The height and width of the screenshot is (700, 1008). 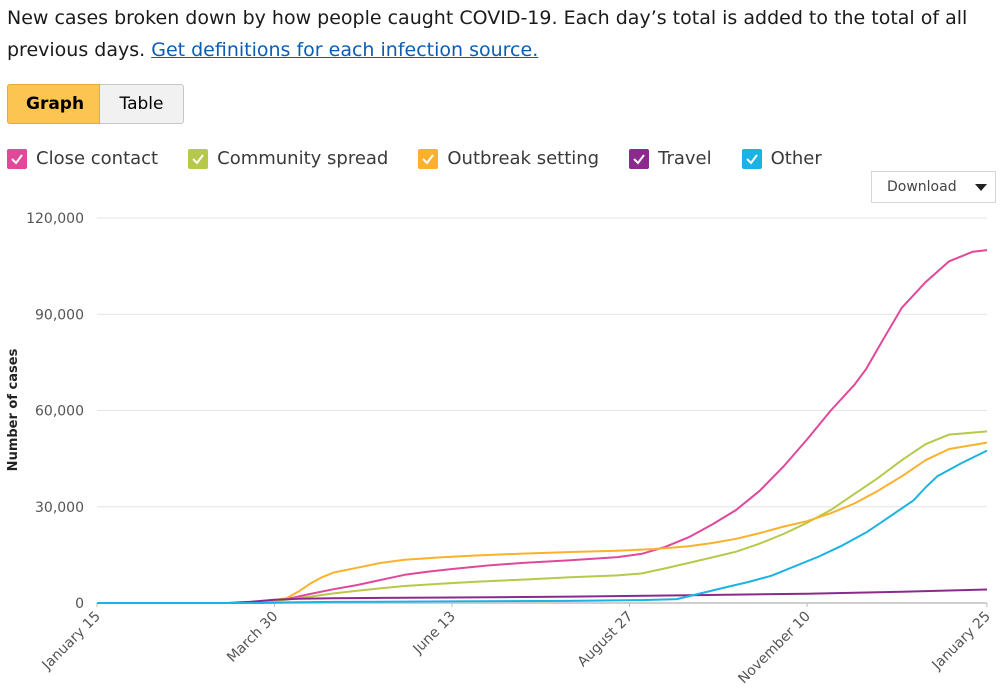 I want to click on legend-label: Community spread, so click(x=303, y=158).